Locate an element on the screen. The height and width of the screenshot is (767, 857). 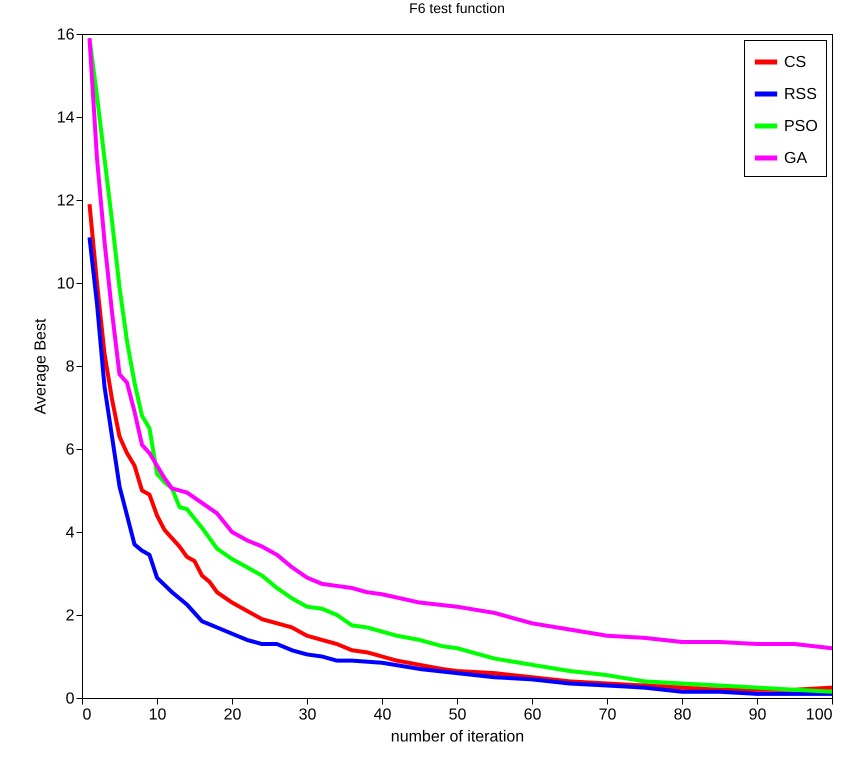
x-tick-label: 0 is located at coordinates (87, 715).